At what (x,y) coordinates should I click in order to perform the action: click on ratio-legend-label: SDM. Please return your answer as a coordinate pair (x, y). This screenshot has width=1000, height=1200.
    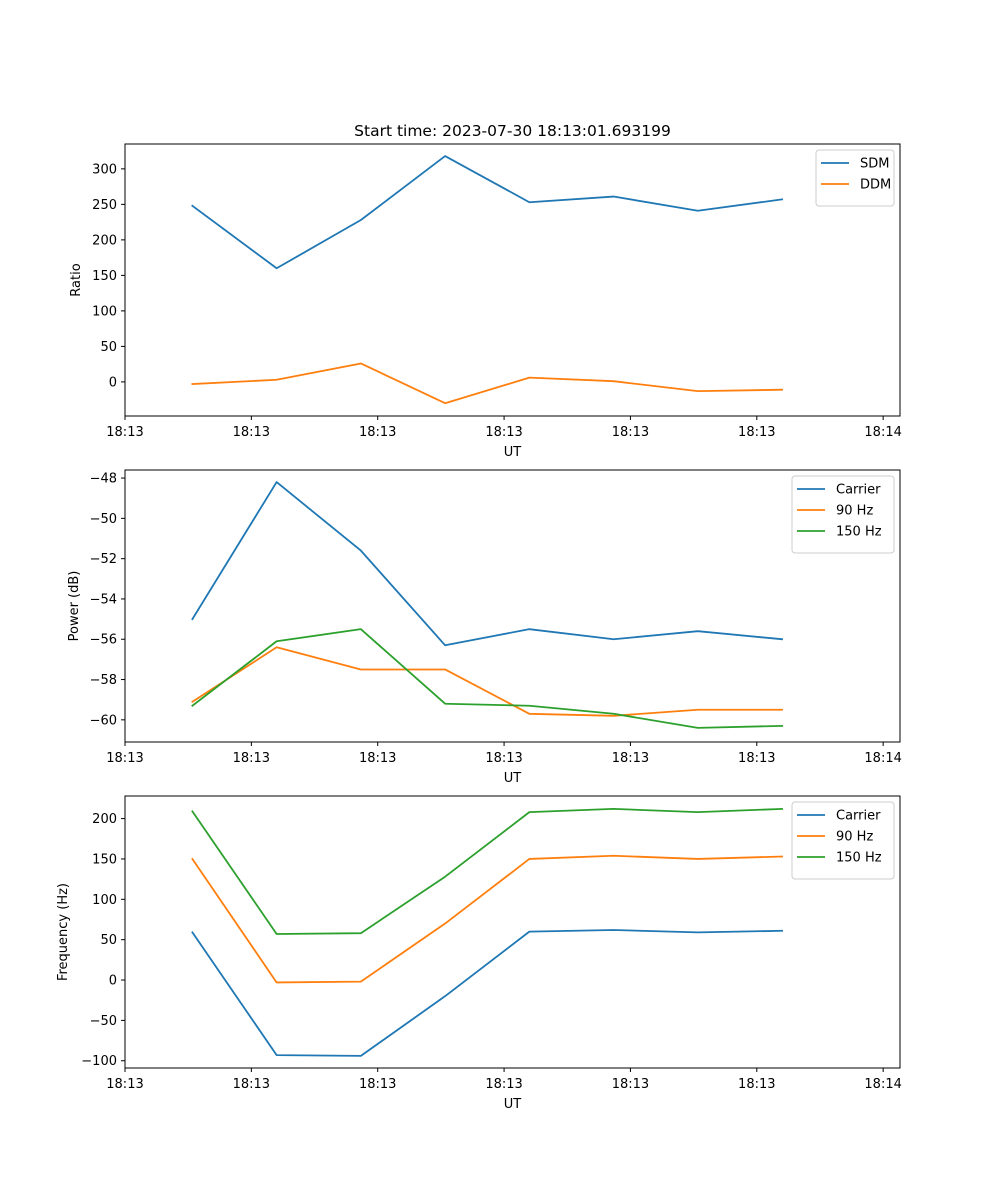
    Looking at the image, I should click on (874, 164).